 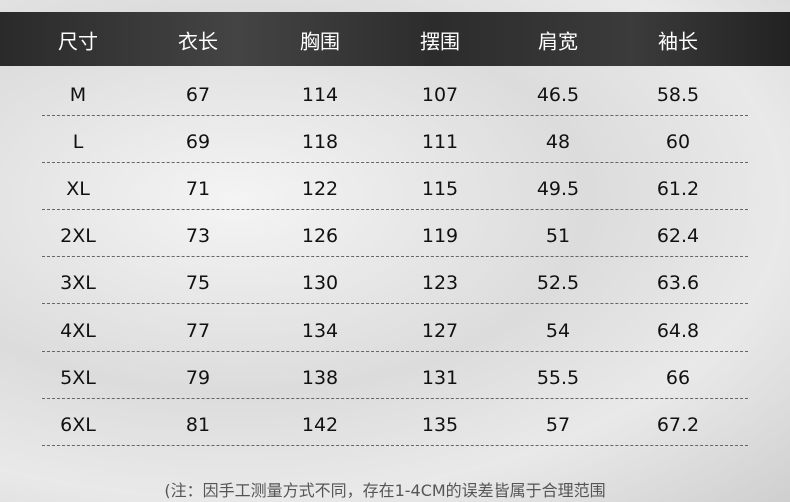 What do you see at coordinates (78, 95) in the screenshot?
I see `table-cell: M` at bounding box center [78, 95].